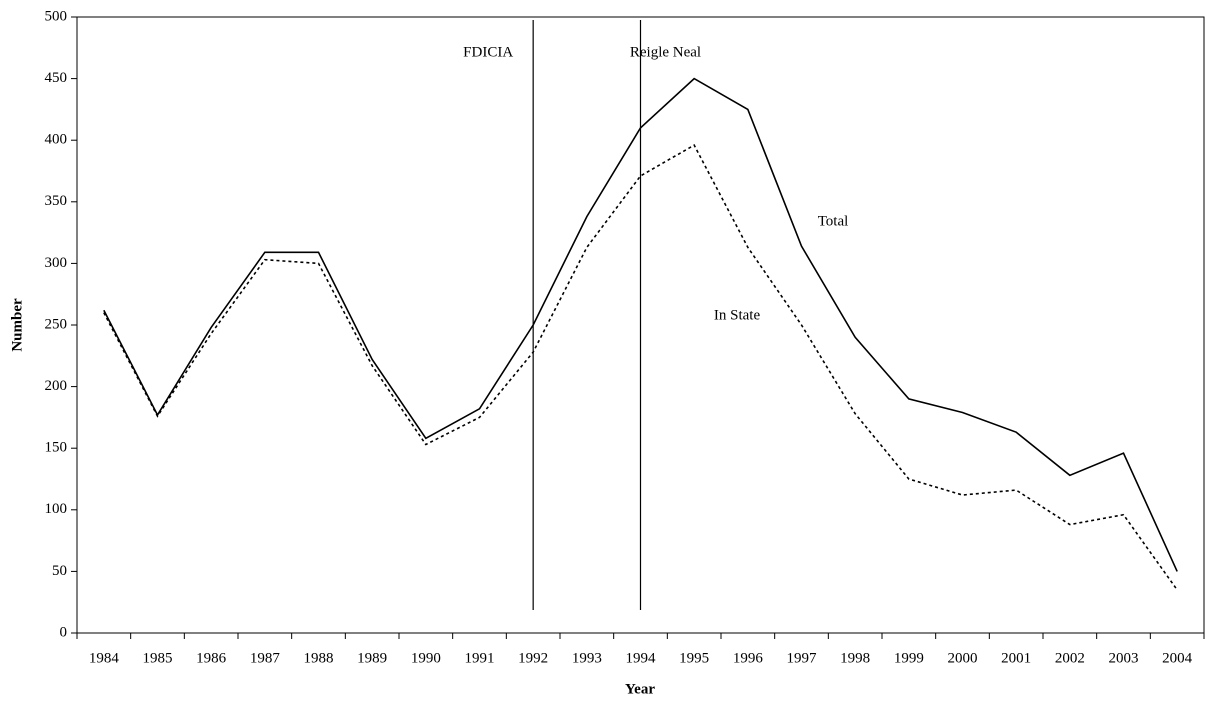  I want to click on series-label: Total, so click(833, 221).